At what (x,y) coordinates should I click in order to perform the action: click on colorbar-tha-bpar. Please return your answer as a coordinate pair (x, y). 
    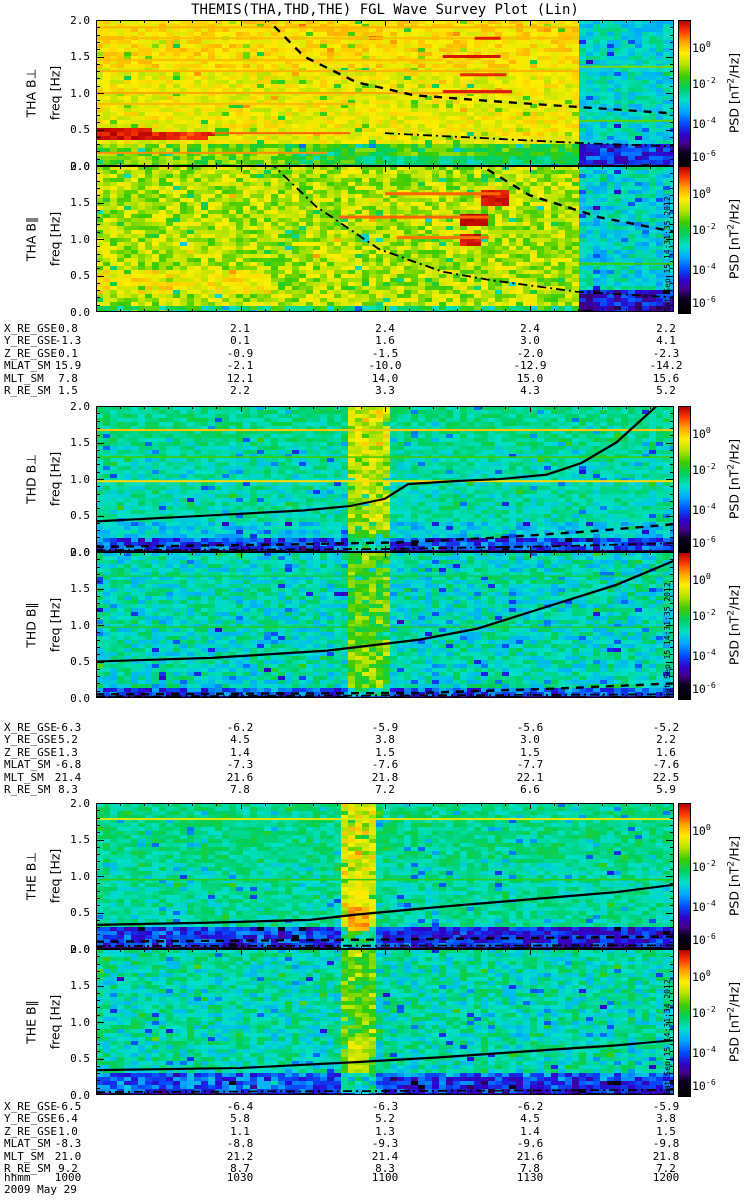
    Looking at the image, I should click on (684, 240).